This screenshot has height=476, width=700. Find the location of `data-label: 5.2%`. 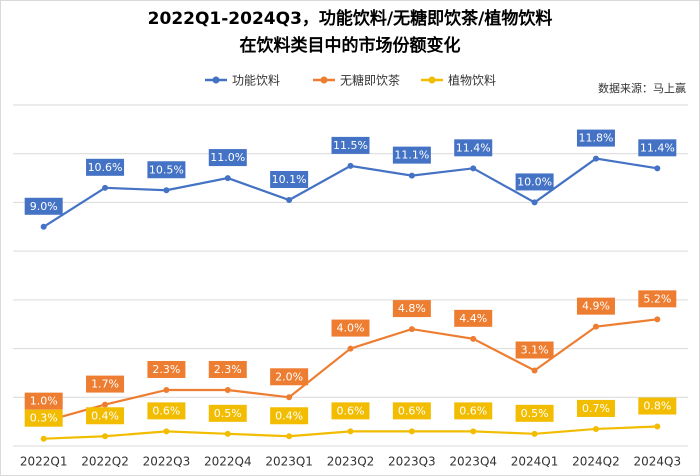

data-label: 5.2% is located at coordinates (657, 298).